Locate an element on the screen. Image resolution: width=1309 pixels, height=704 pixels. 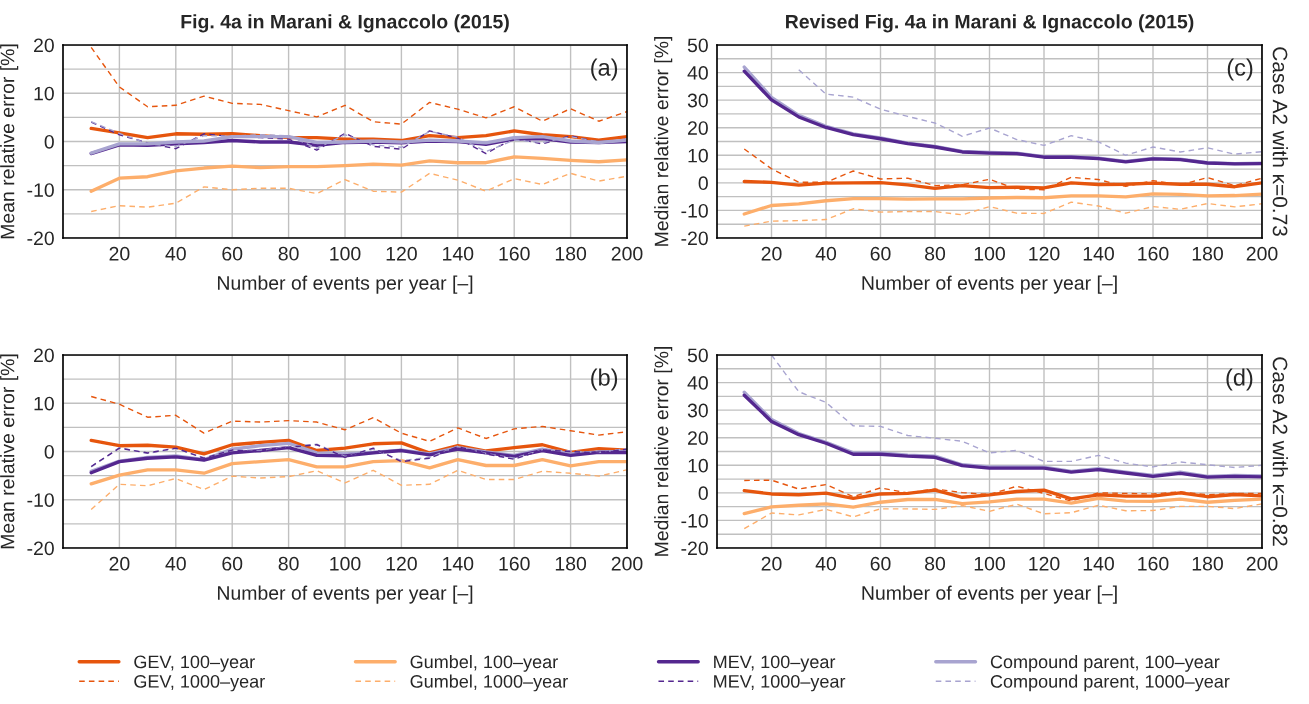
legend-label: GEV, 1000–year is located at coordinates (199, 683).